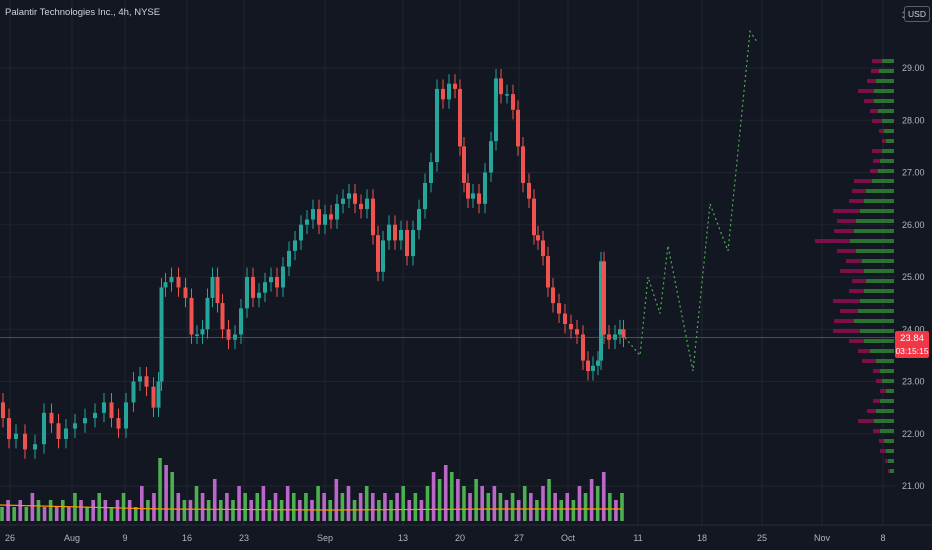  I want to click on currency-button: USD, so click(917, 14).